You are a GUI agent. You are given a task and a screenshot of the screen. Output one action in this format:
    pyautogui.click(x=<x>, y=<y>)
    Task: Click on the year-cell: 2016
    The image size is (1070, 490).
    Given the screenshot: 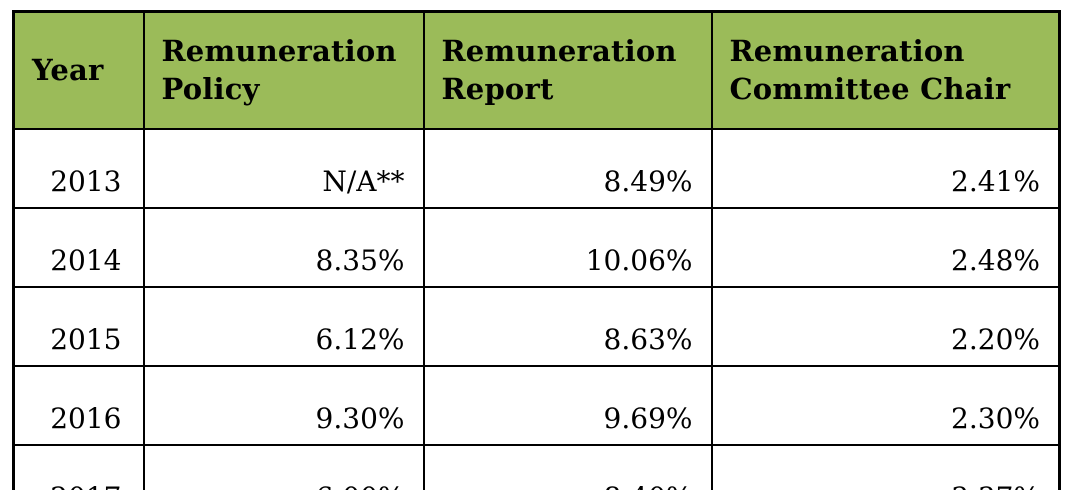 What is the action you would take?
    pyautogui.click(x=78, y=405)
    